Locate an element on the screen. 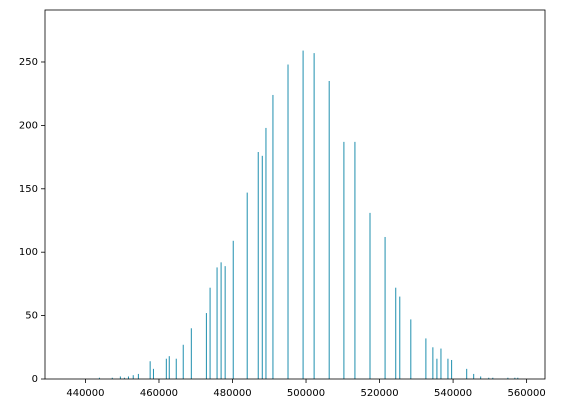 This screenshot has height=413, width=567. x-tick-label: 480000 is located at coordinates (232, 393).